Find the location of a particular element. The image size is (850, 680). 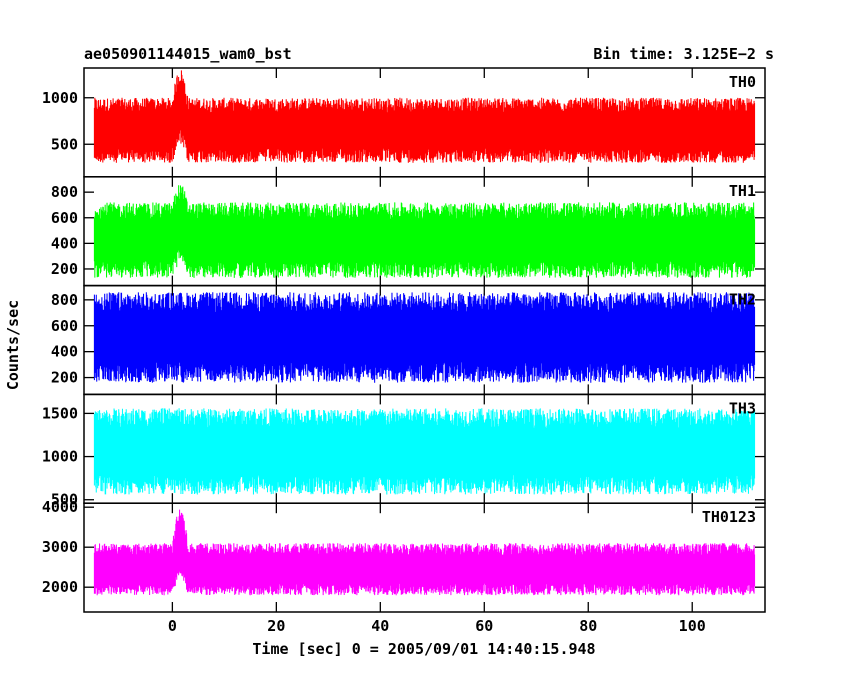

y-tick-label-th3: 1000 is located at coordinates (60, 457).